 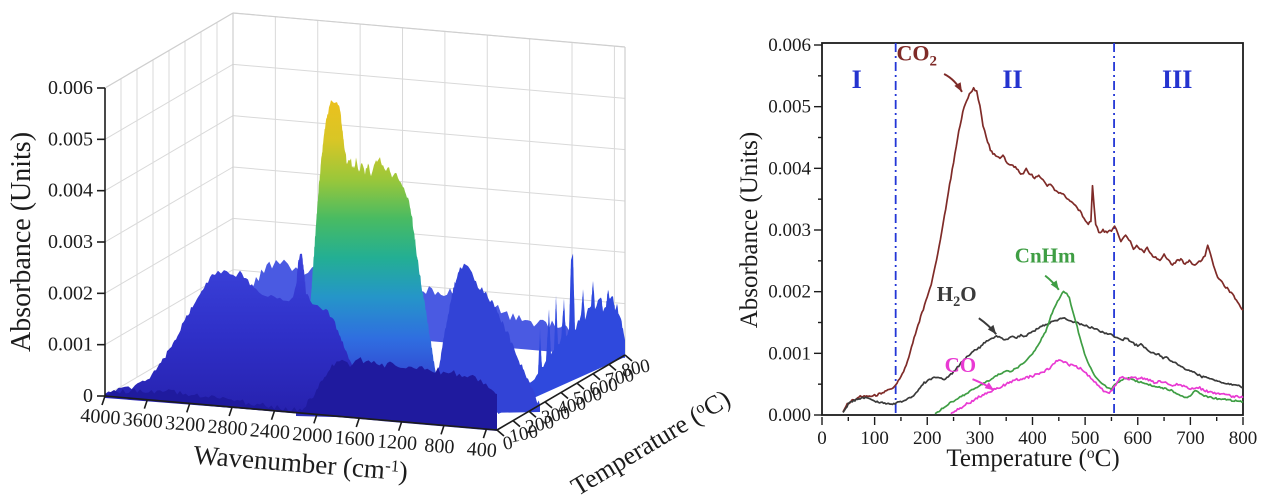 What do you see at coordinates (989, 386) in the screenshot?
I see `co-label-arrowhead` at bounding box center [989, 386].